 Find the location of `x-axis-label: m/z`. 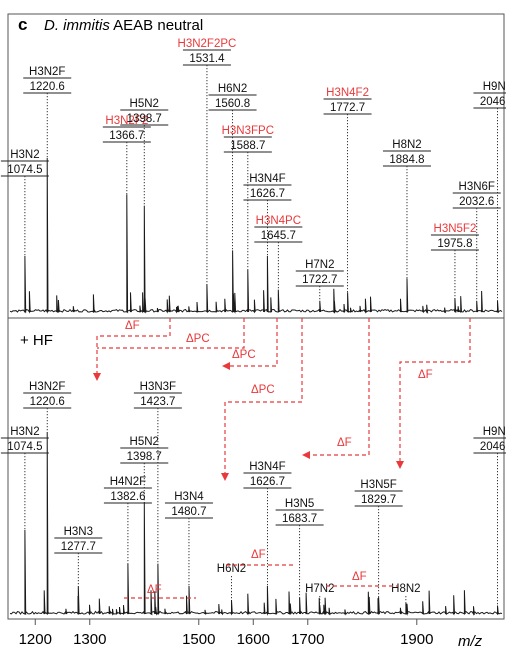

x-axis-label: m/z is located at coordinates (470, 641).